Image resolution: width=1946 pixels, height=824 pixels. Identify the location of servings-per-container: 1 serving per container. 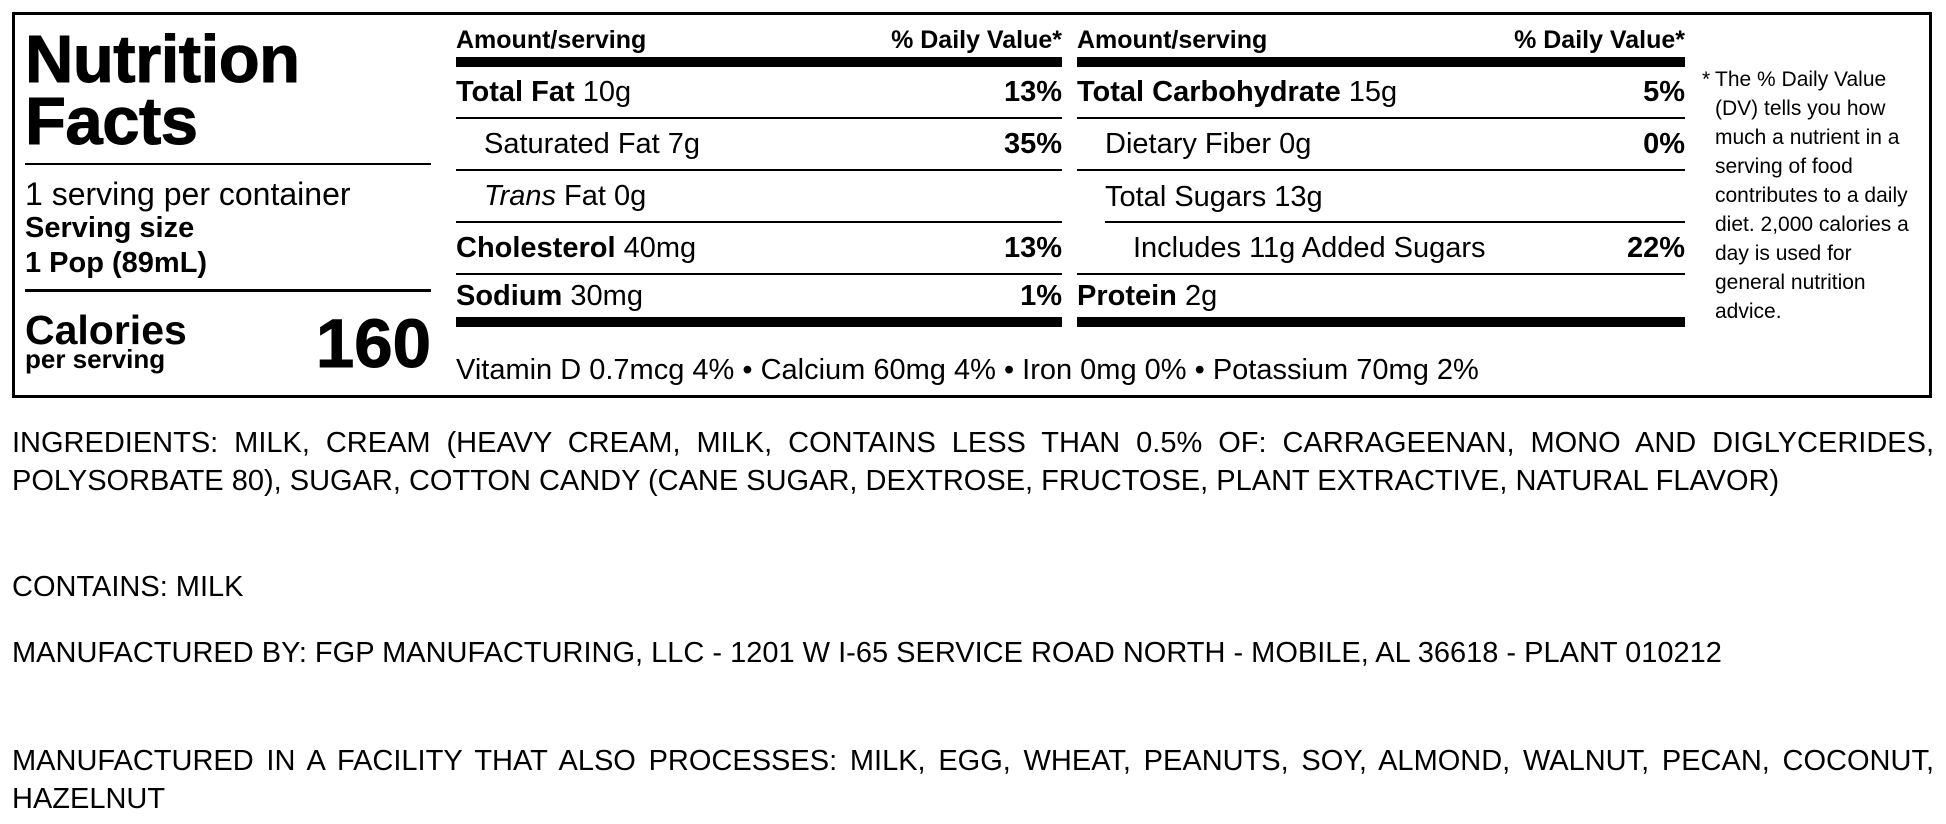
(188, 194).